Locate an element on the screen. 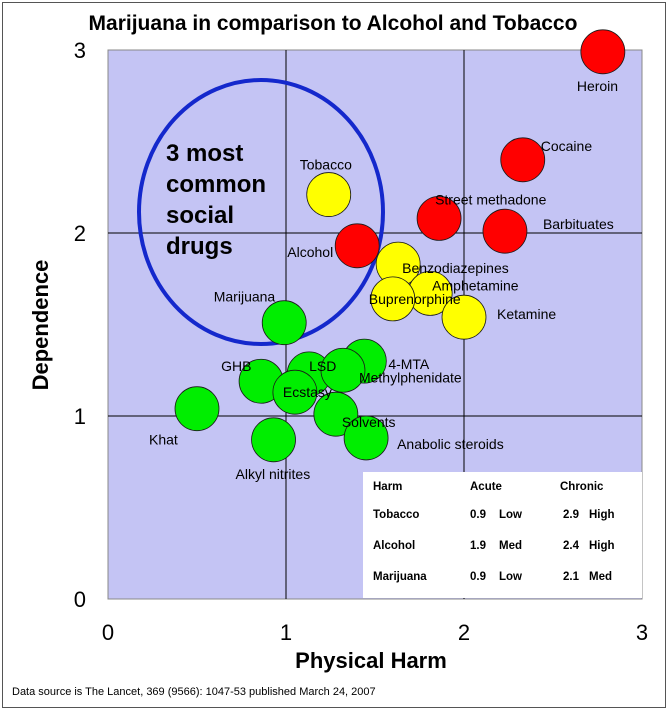  label-tobacco: Tobacco is located at coordinates (326, 165).